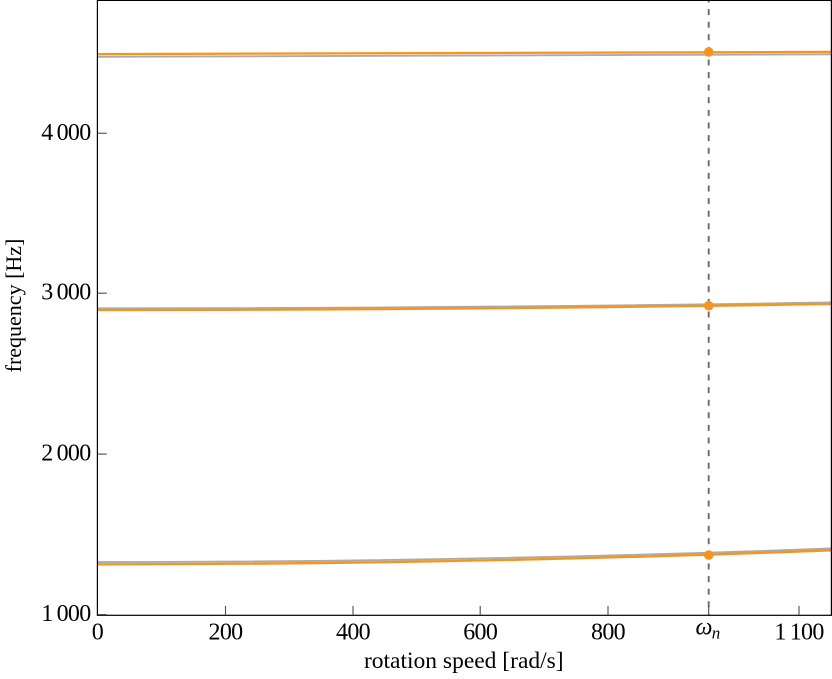  Describe the element at coordinates (66, 293) in the screenshot. I see `svg-text: 3 000` at that location.